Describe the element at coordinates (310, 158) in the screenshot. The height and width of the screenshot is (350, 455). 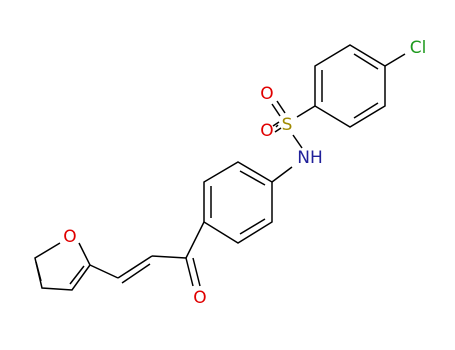
I see `atom-label: NH` at that location.